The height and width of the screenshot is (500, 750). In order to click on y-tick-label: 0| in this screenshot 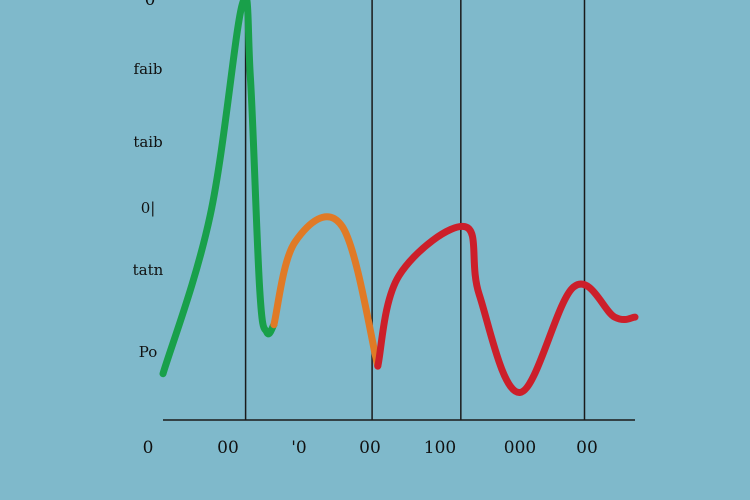, I will do `click(148, 208)`.